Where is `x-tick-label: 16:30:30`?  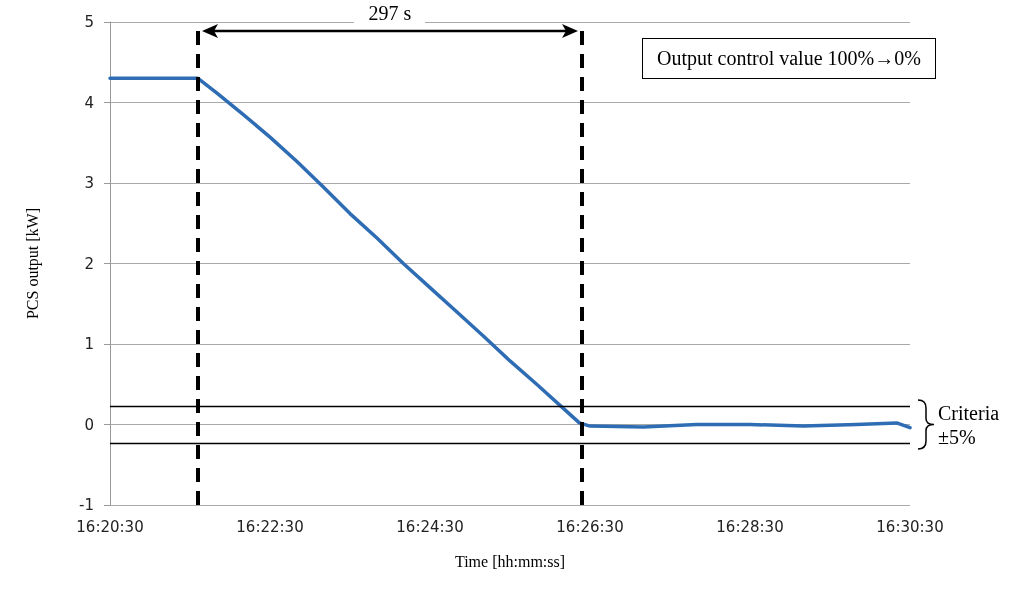 x-tick-label: 16:30:30 is located at coordinates (910, 526).